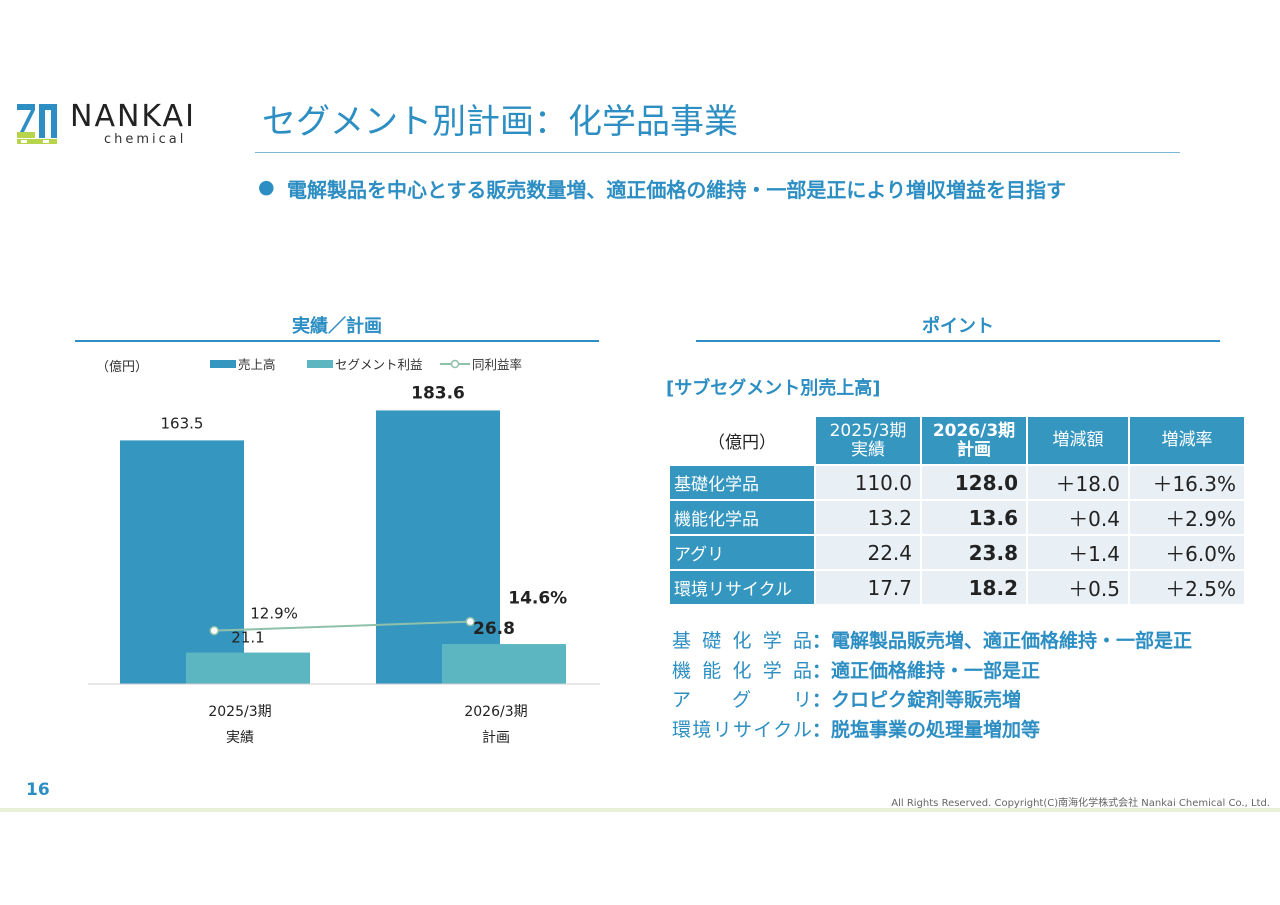 Image resolution: width=1280 pixels, height=905 pixels. Describe the element at coordinates (640, 810) in the screenshot. I see `footer-band` at that location.